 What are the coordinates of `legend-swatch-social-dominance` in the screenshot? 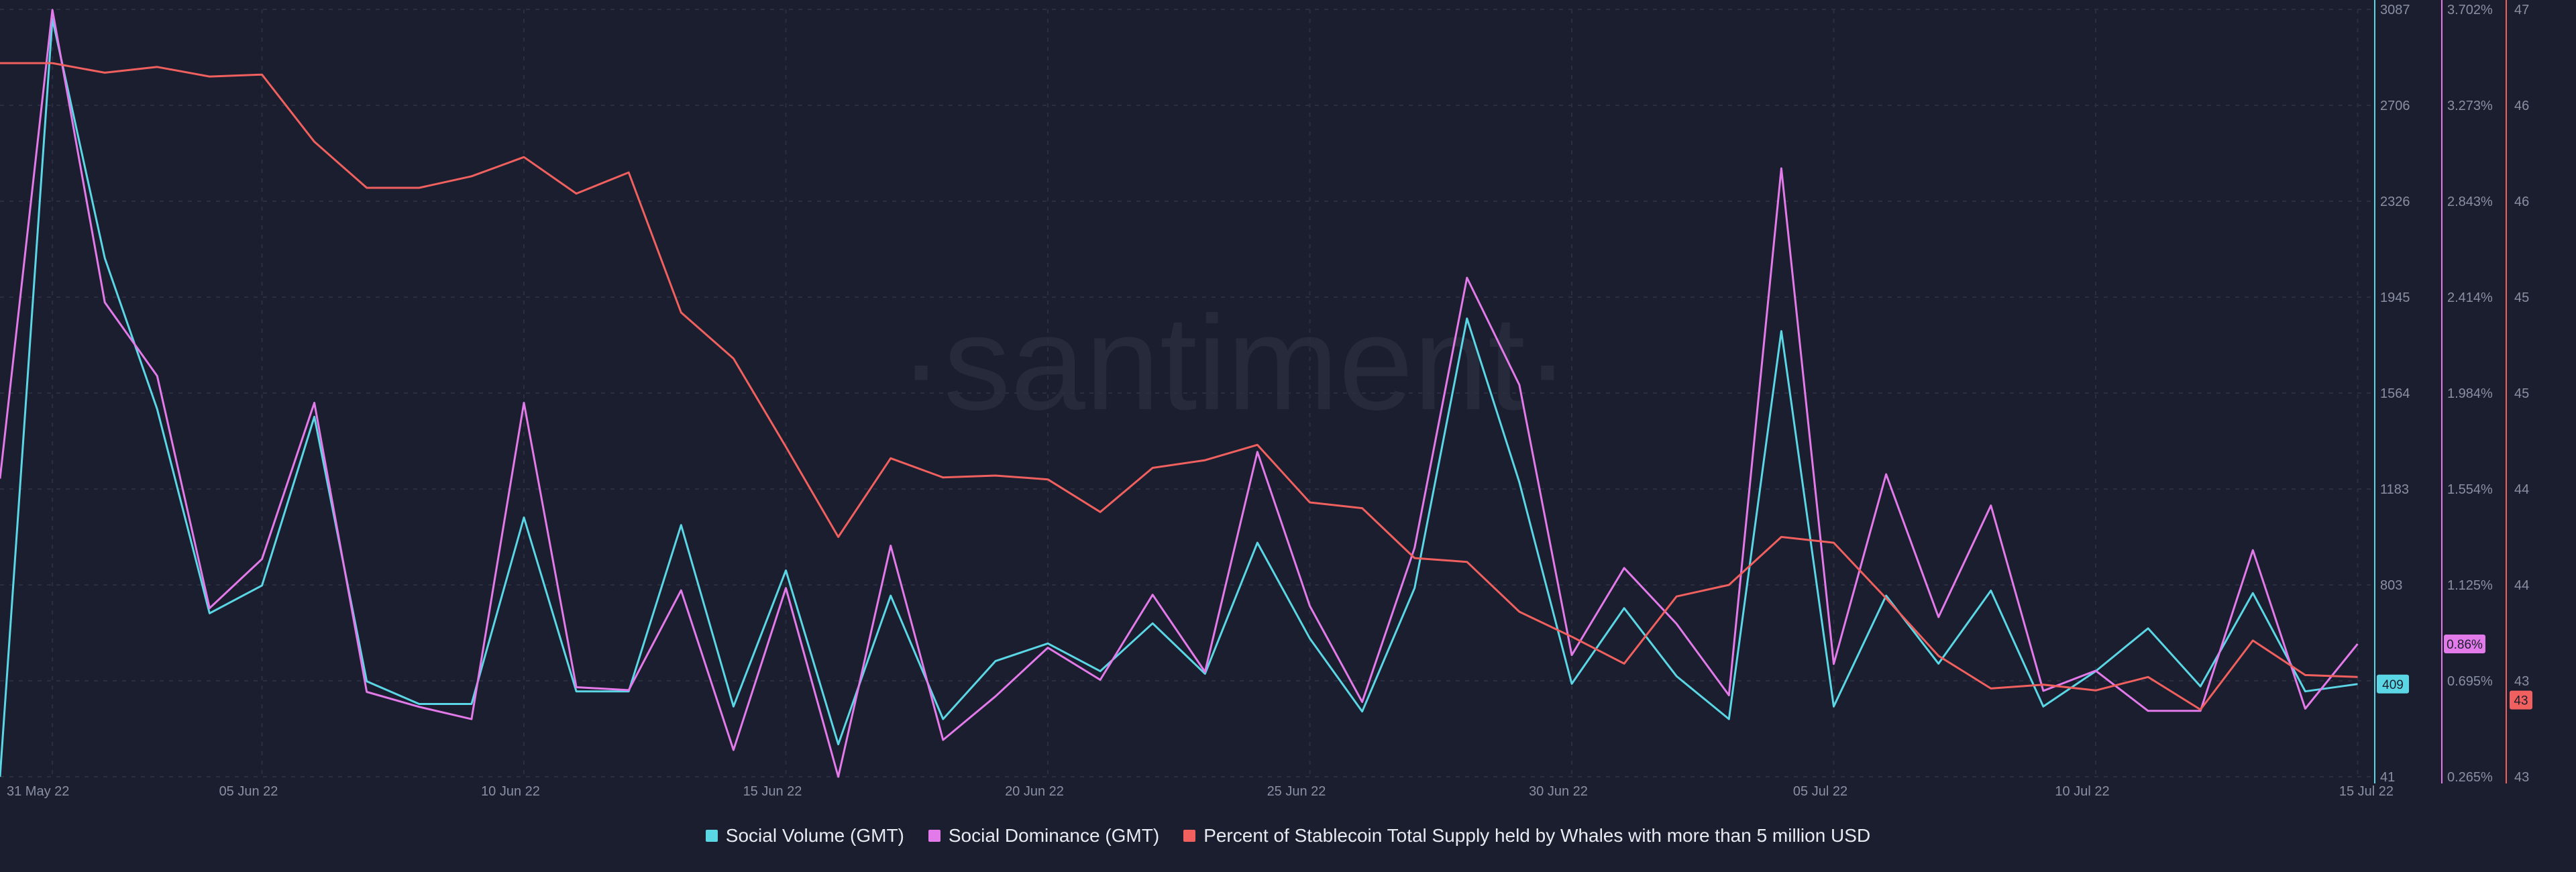 It's located at (934, 836).